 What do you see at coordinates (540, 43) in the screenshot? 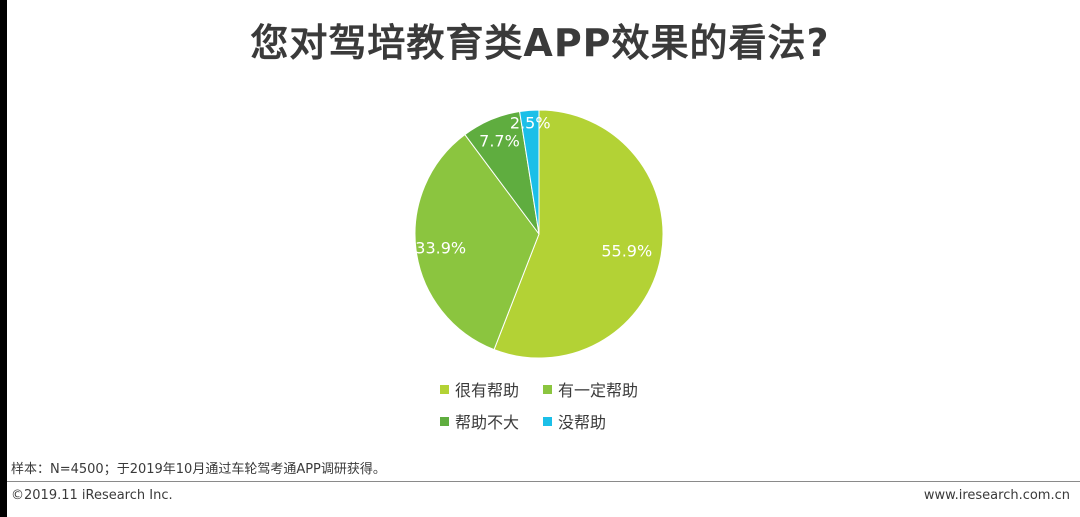
I see `chart-title: 您对驾培教育类APP效果的看法?` at bounding box center [540, 43].